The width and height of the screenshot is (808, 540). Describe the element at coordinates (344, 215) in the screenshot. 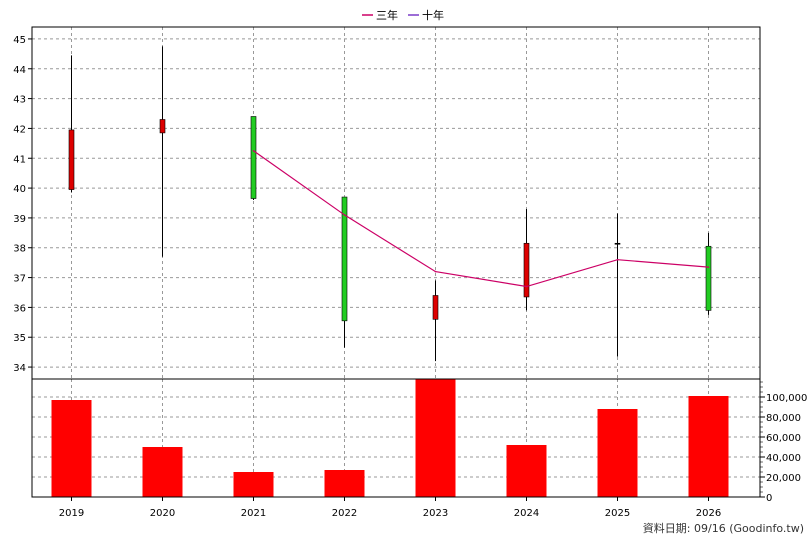

I see `series-point-2022` at that location.